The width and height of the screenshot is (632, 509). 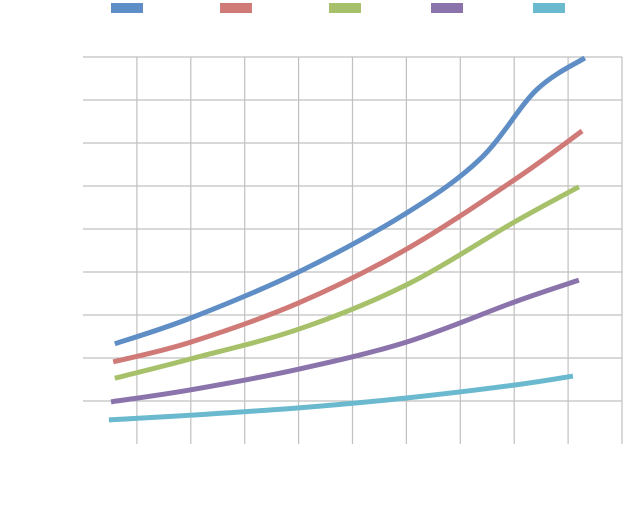 I want to click on legend, so click(x=338, y=8).